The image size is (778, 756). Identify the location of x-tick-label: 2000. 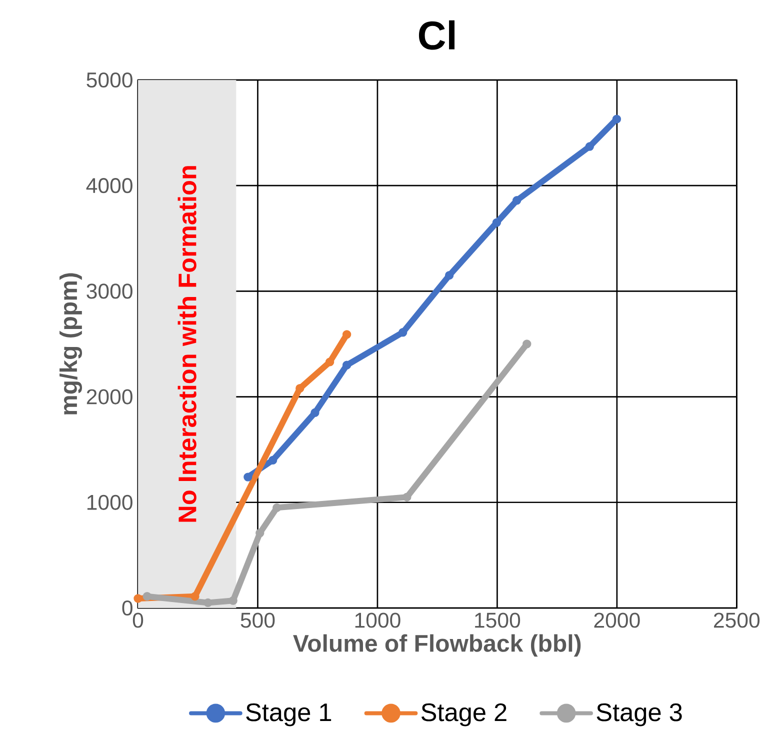
(617, 620).